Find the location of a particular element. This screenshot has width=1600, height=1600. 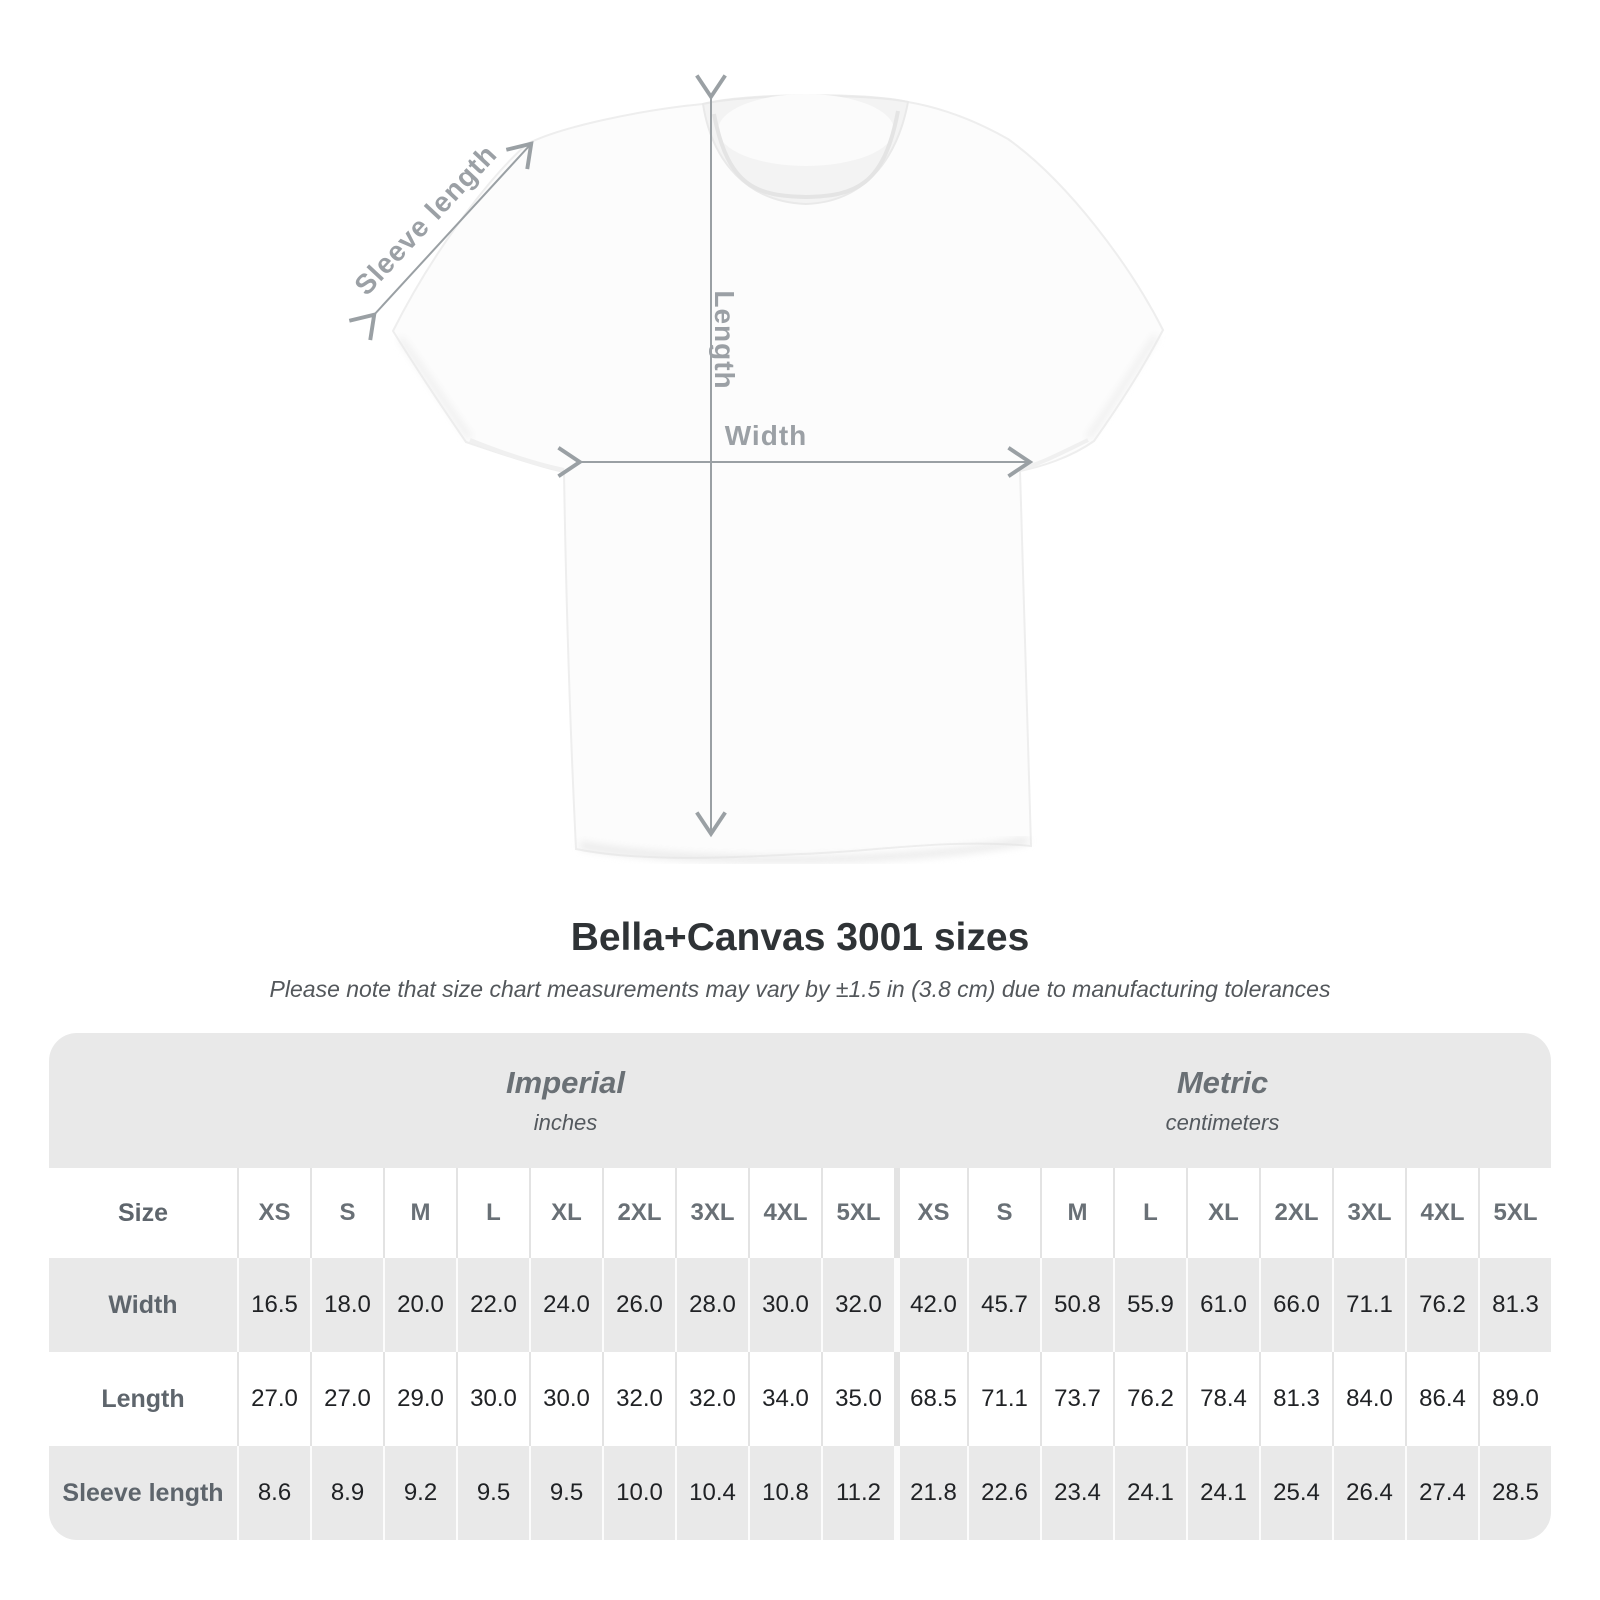

size-header-metric-2xl: 2XL is located at coordinates (1295, 1213).